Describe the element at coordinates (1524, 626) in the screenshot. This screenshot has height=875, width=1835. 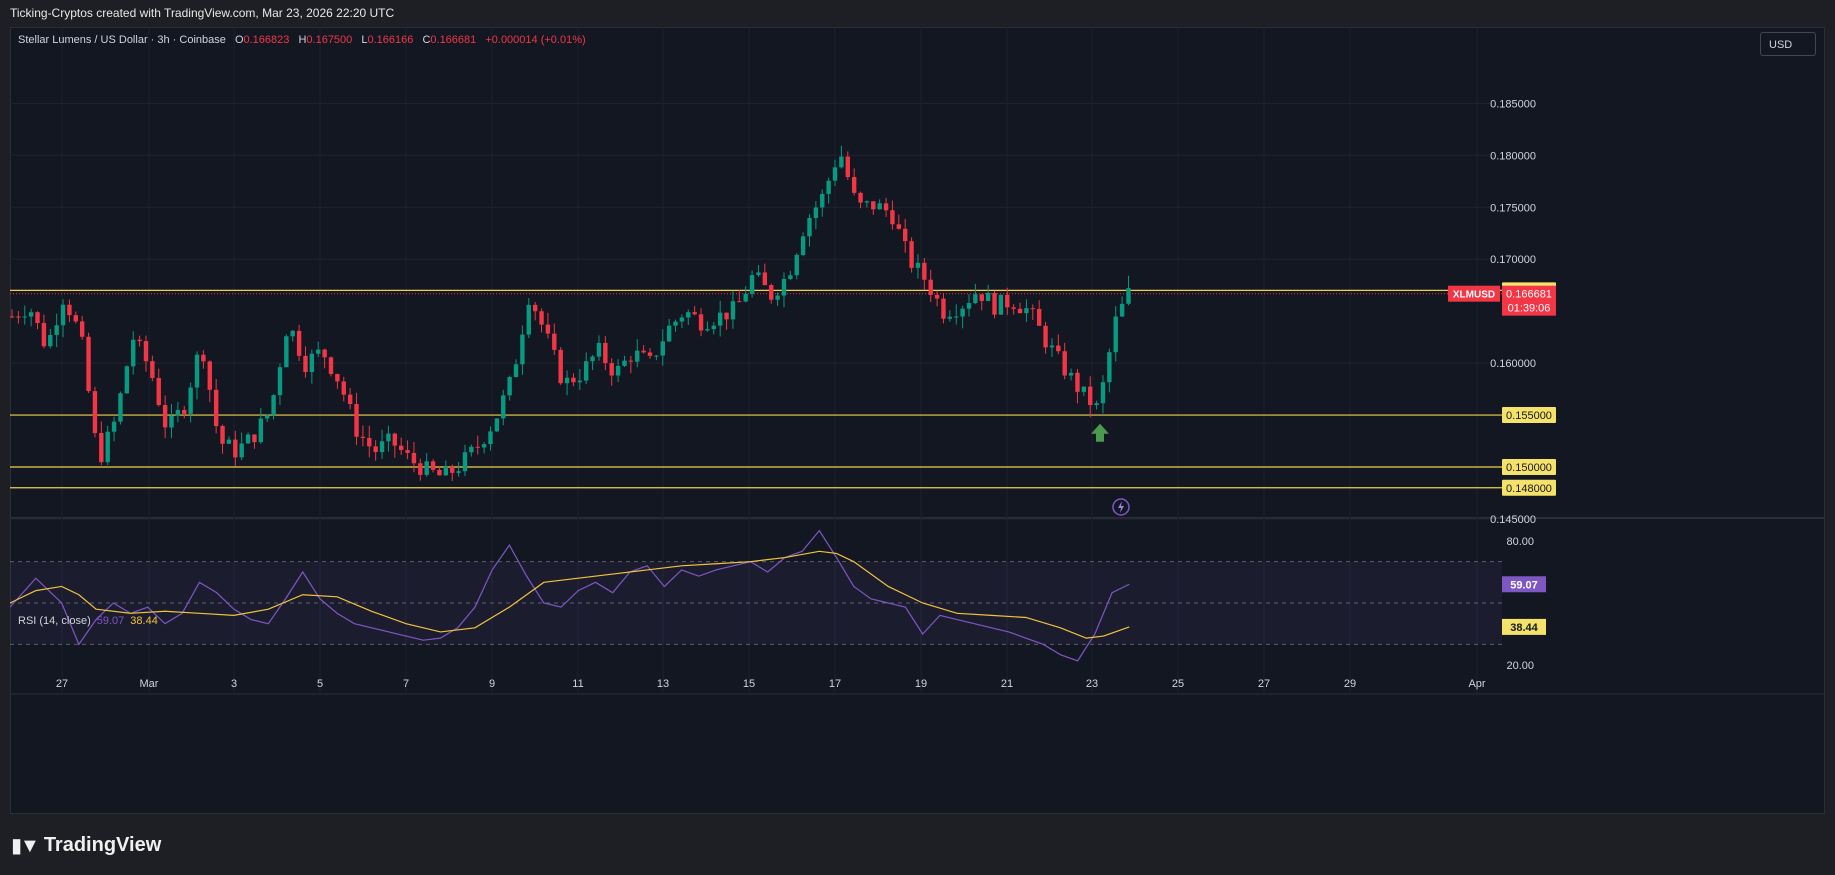
I see `rsi-ma-tag` at that location.